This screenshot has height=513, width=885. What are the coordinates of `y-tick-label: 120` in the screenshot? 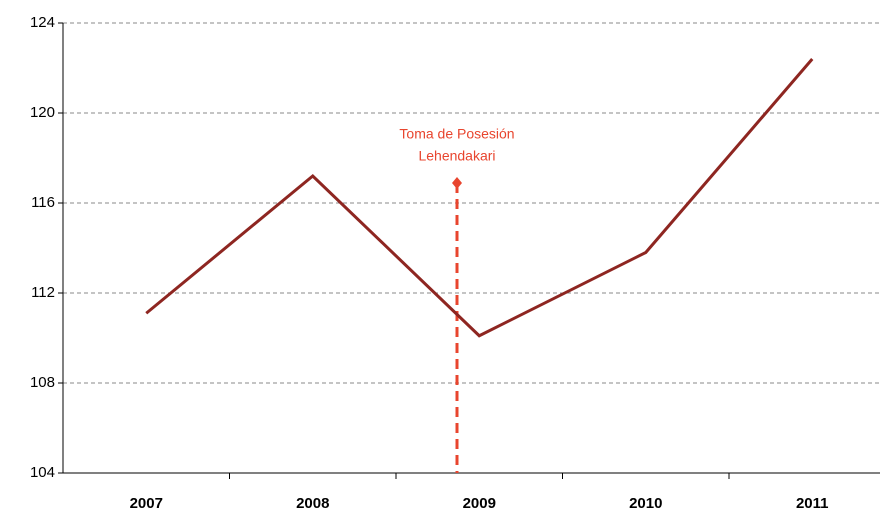 It's located at (42, 112).